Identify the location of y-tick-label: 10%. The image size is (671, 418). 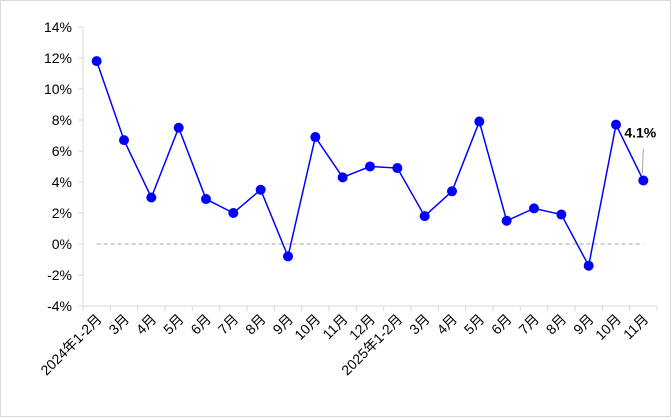
(58, 89).